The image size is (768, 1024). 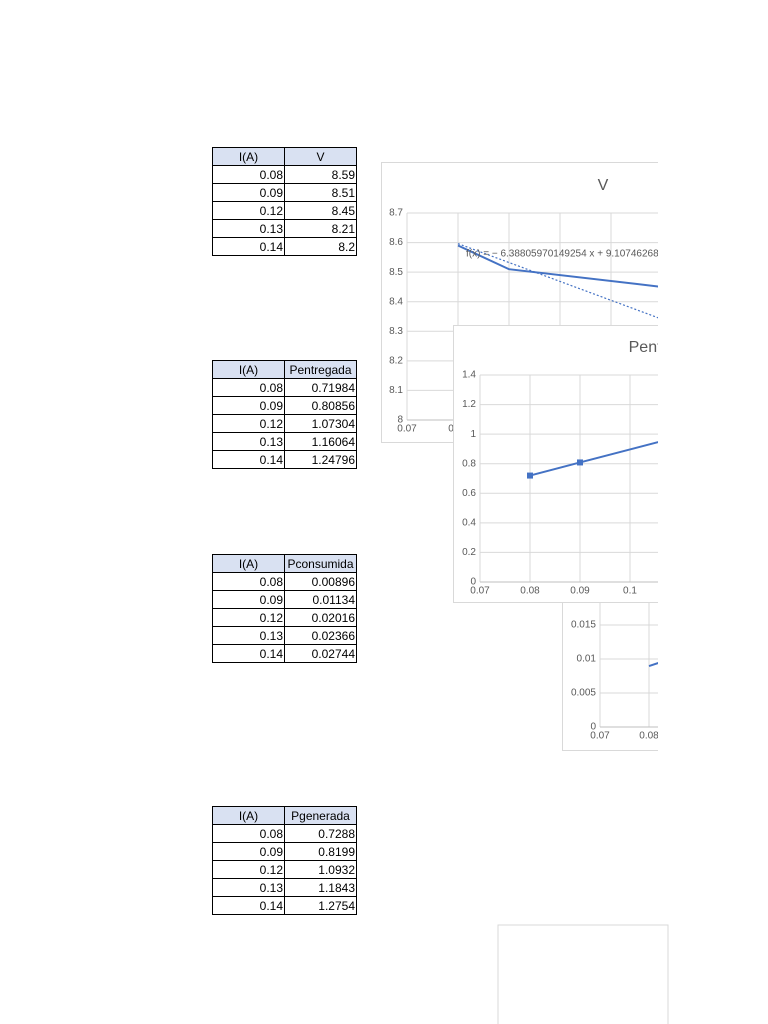 I want to click on header-cell: V, so click(x=320, y=156).